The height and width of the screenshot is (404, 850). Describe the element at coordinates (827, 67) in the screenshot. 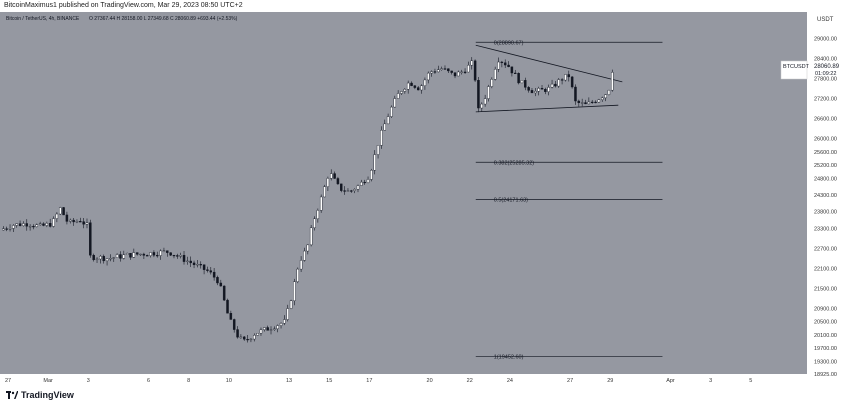

I see `current-price: 28060.89` at that location.